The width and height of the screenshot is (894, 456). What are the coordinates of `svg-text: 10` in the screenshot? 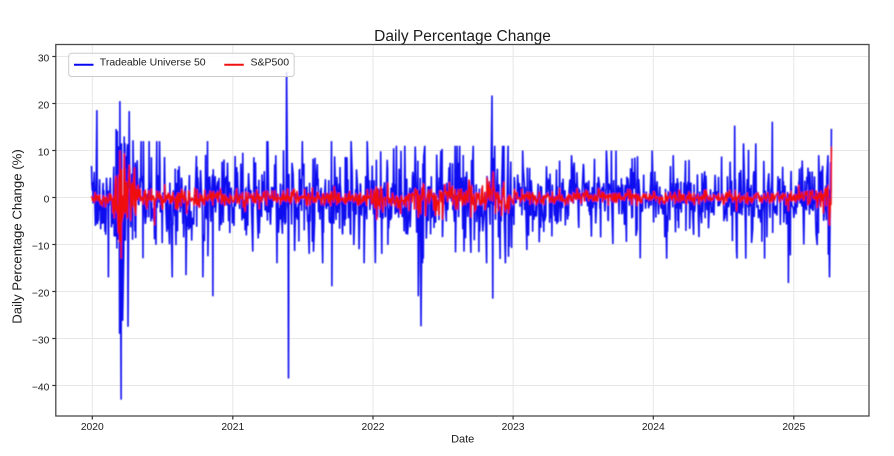 It's located at (44, 152).